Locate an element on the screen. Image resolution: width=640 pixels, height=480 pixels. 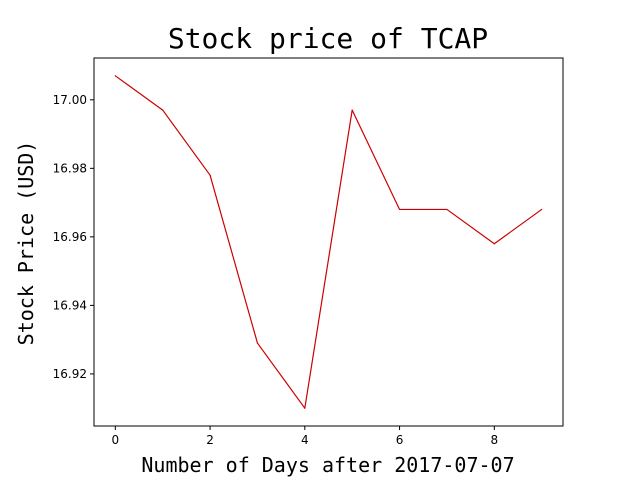
x-tick-label: 6 is located at coordinates (400, 440).